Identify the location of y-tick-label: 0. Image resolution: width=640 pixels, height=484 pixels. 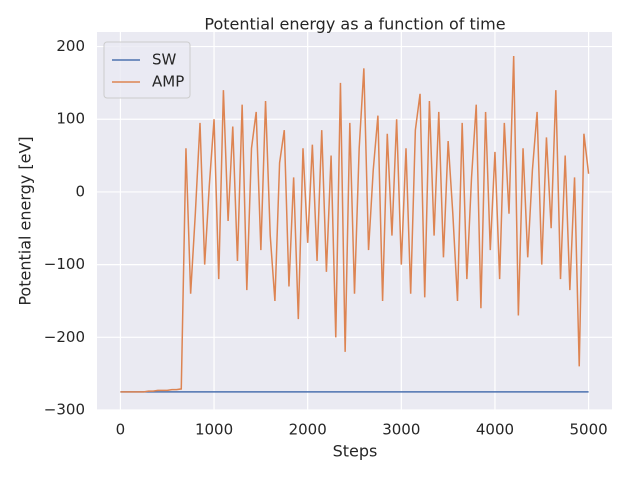
(80, 191).